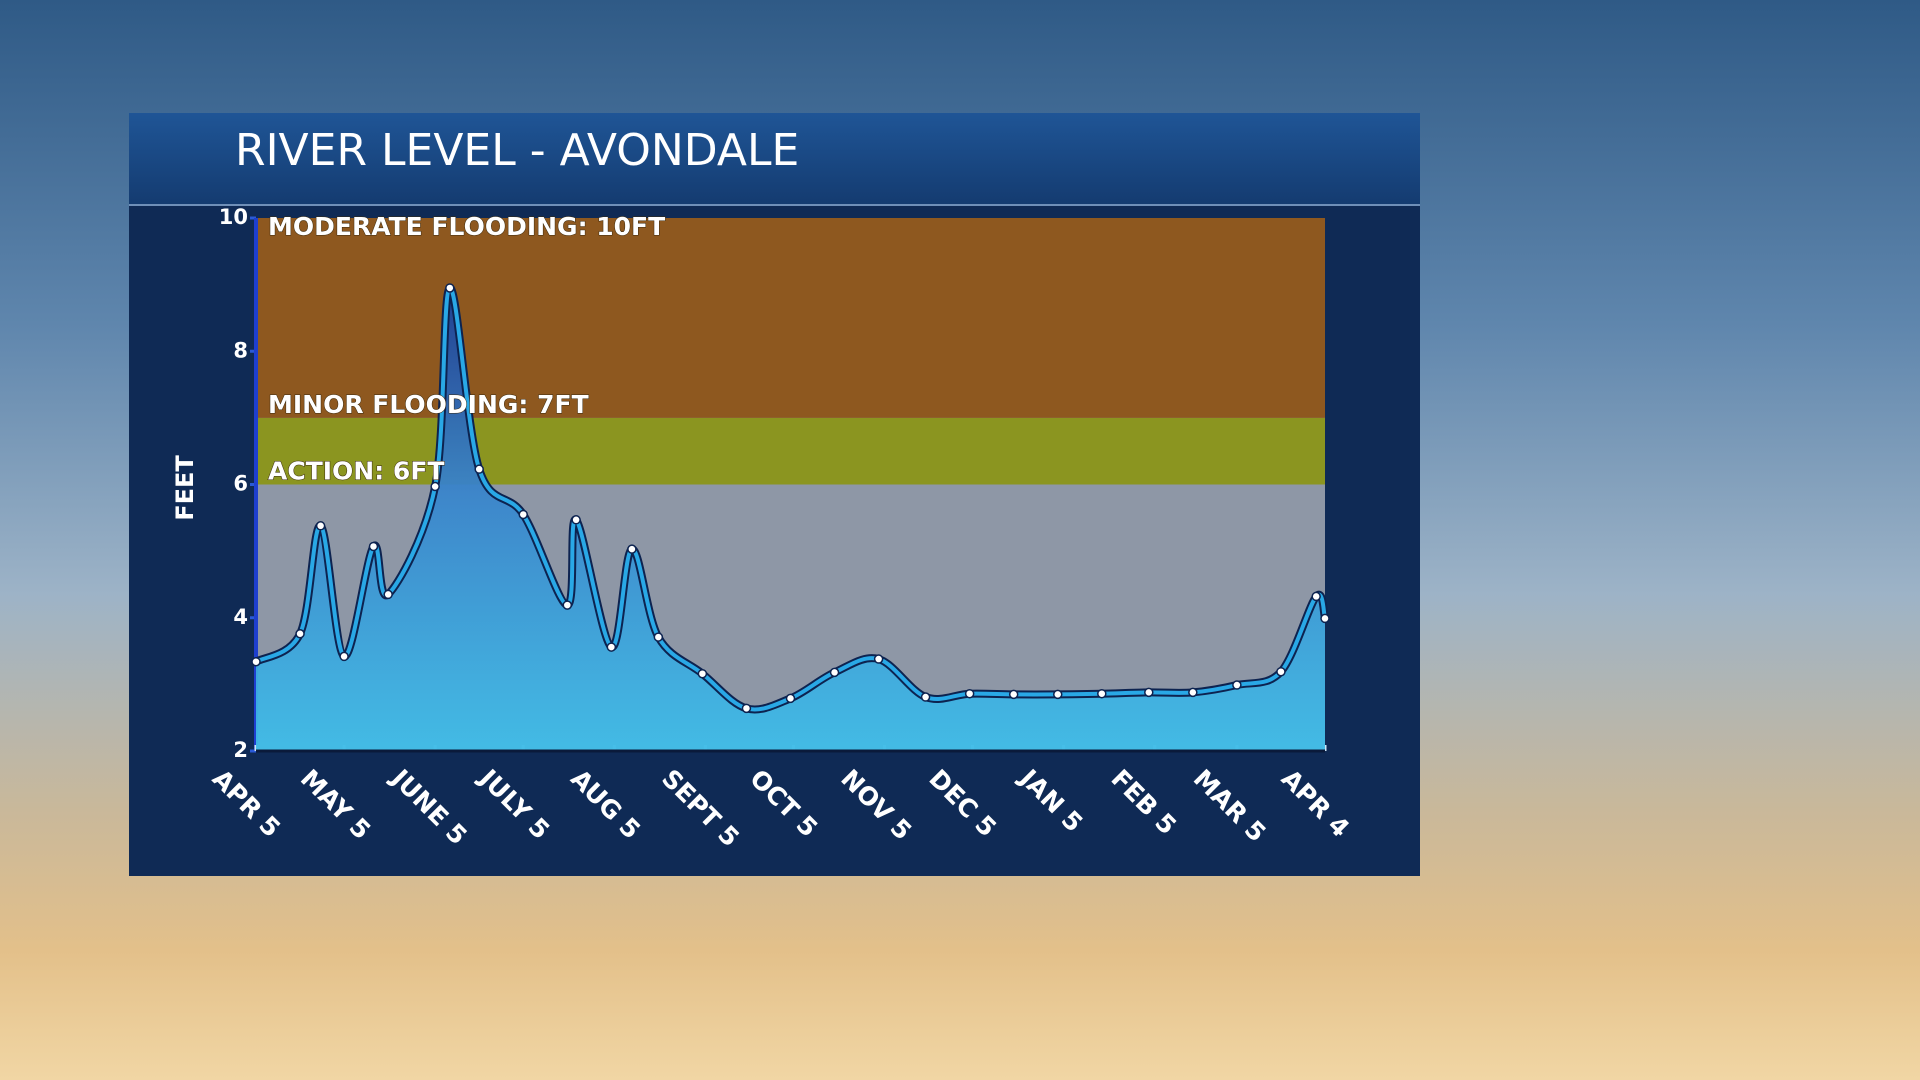  I want to click on flood-band, so click(790, 318).